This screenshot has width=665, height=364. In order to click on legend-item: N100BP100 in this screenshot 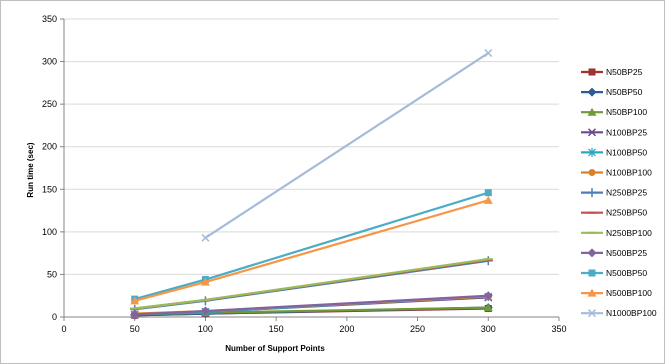, I will do `click(616, 173)`.